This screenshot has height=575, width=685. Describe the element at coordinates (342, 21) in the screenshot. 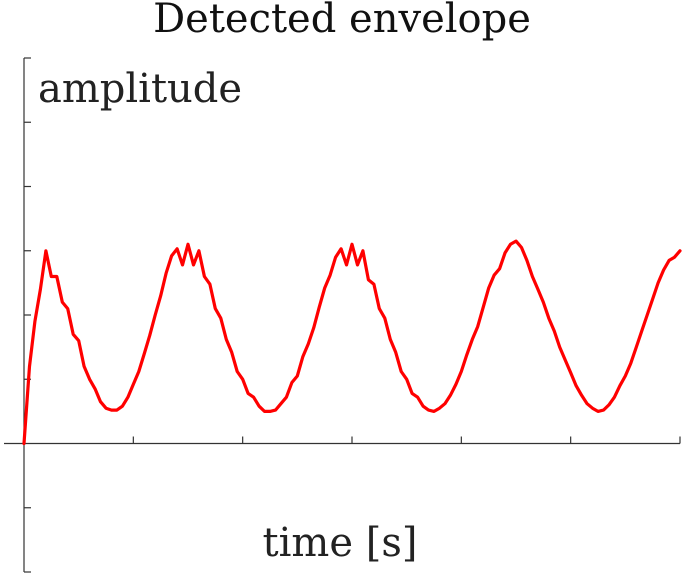

I see `chart-title: Detected envelope` at that location.